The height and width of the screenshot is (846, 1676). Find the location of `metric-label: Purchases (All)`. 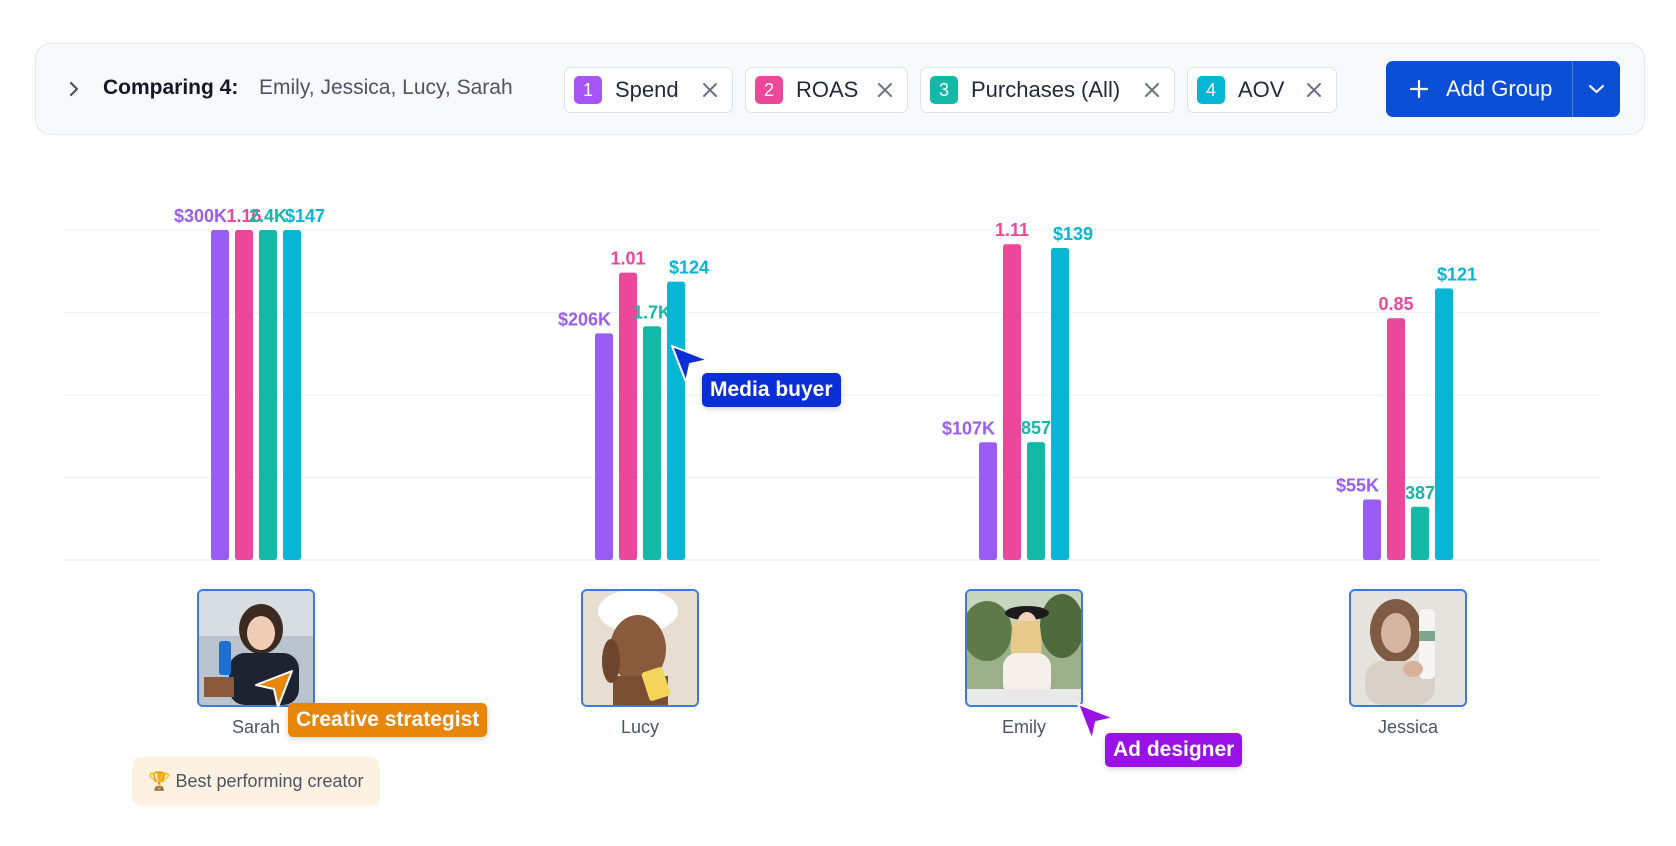

metric-label: Purchases (All) is located at coordinates (1046, 89).